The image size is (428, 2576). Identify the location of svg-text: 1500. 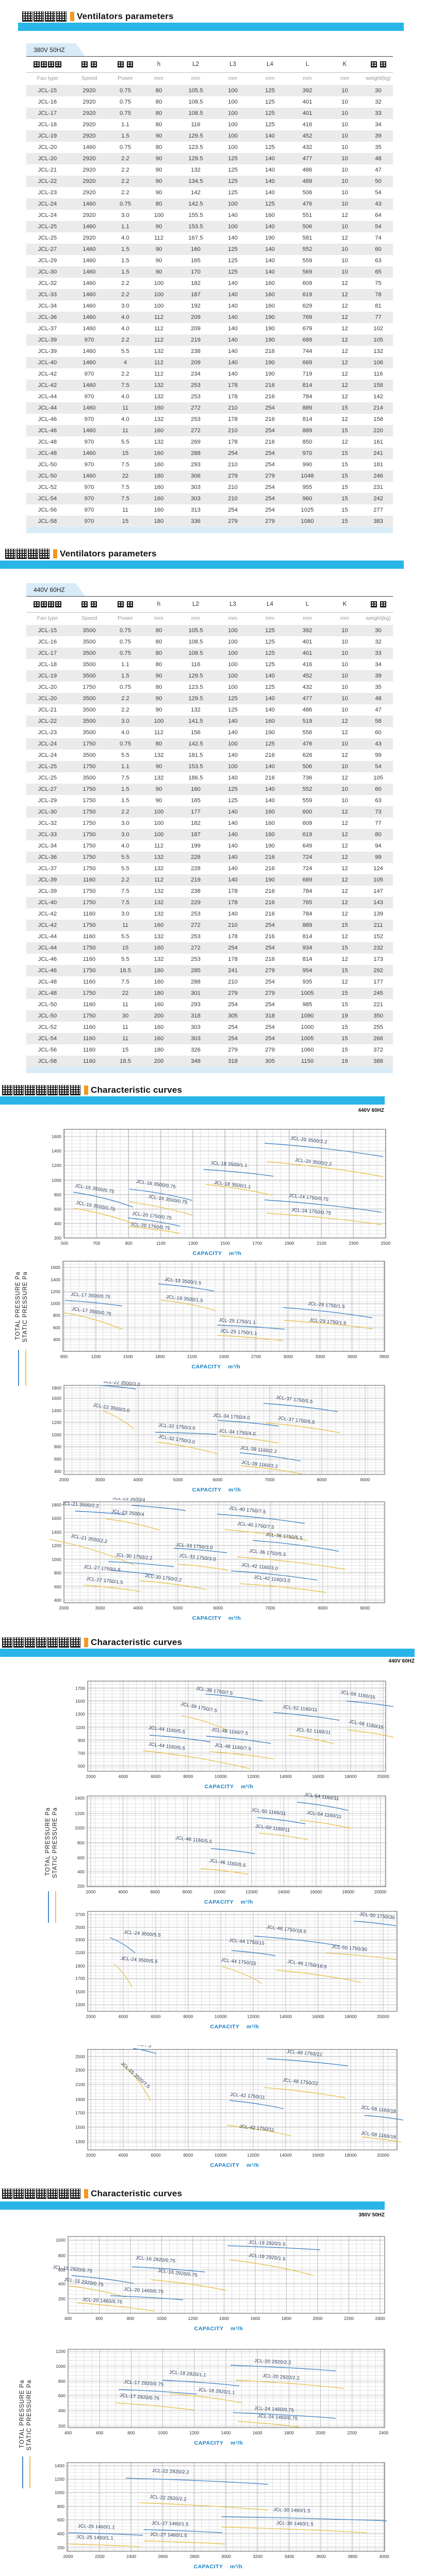
(80, 1701).